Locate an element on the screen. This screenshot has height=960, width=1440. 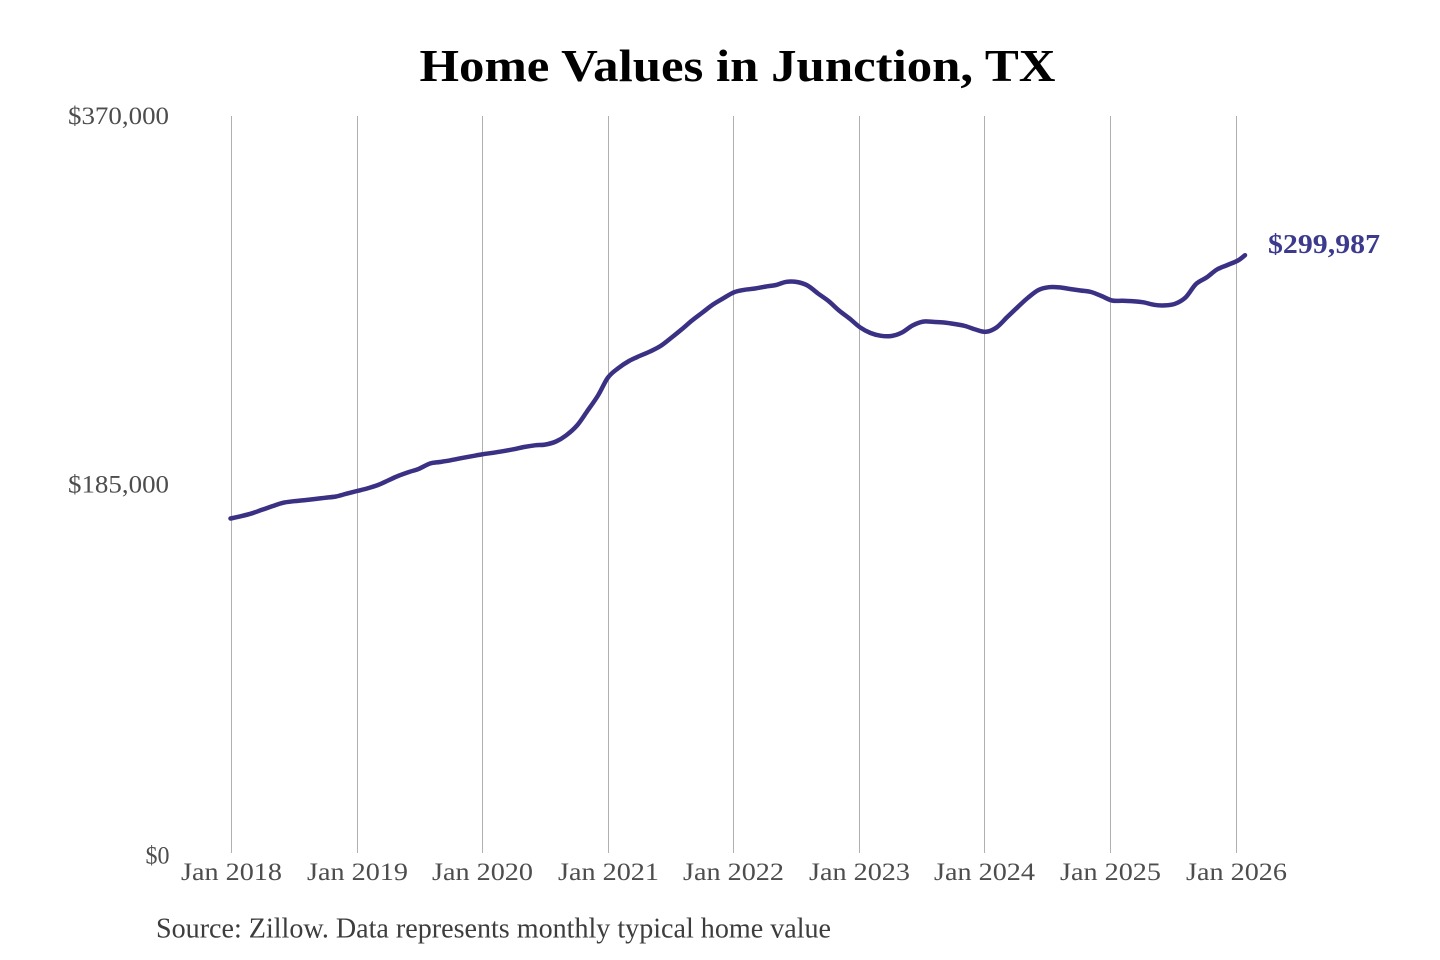
svg-text: Jan 2023 is located at coordinates (859, 872).